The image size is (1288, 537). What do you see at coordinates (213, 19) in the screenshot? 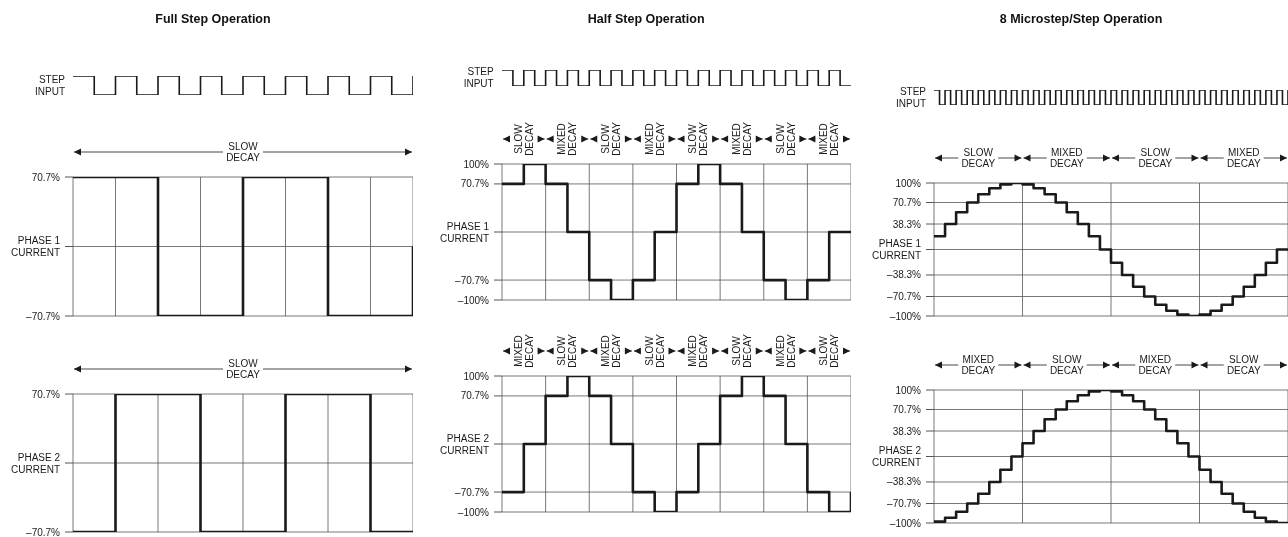
I see `chart-title: Full Step Operation` at bounding box center [213, 19].